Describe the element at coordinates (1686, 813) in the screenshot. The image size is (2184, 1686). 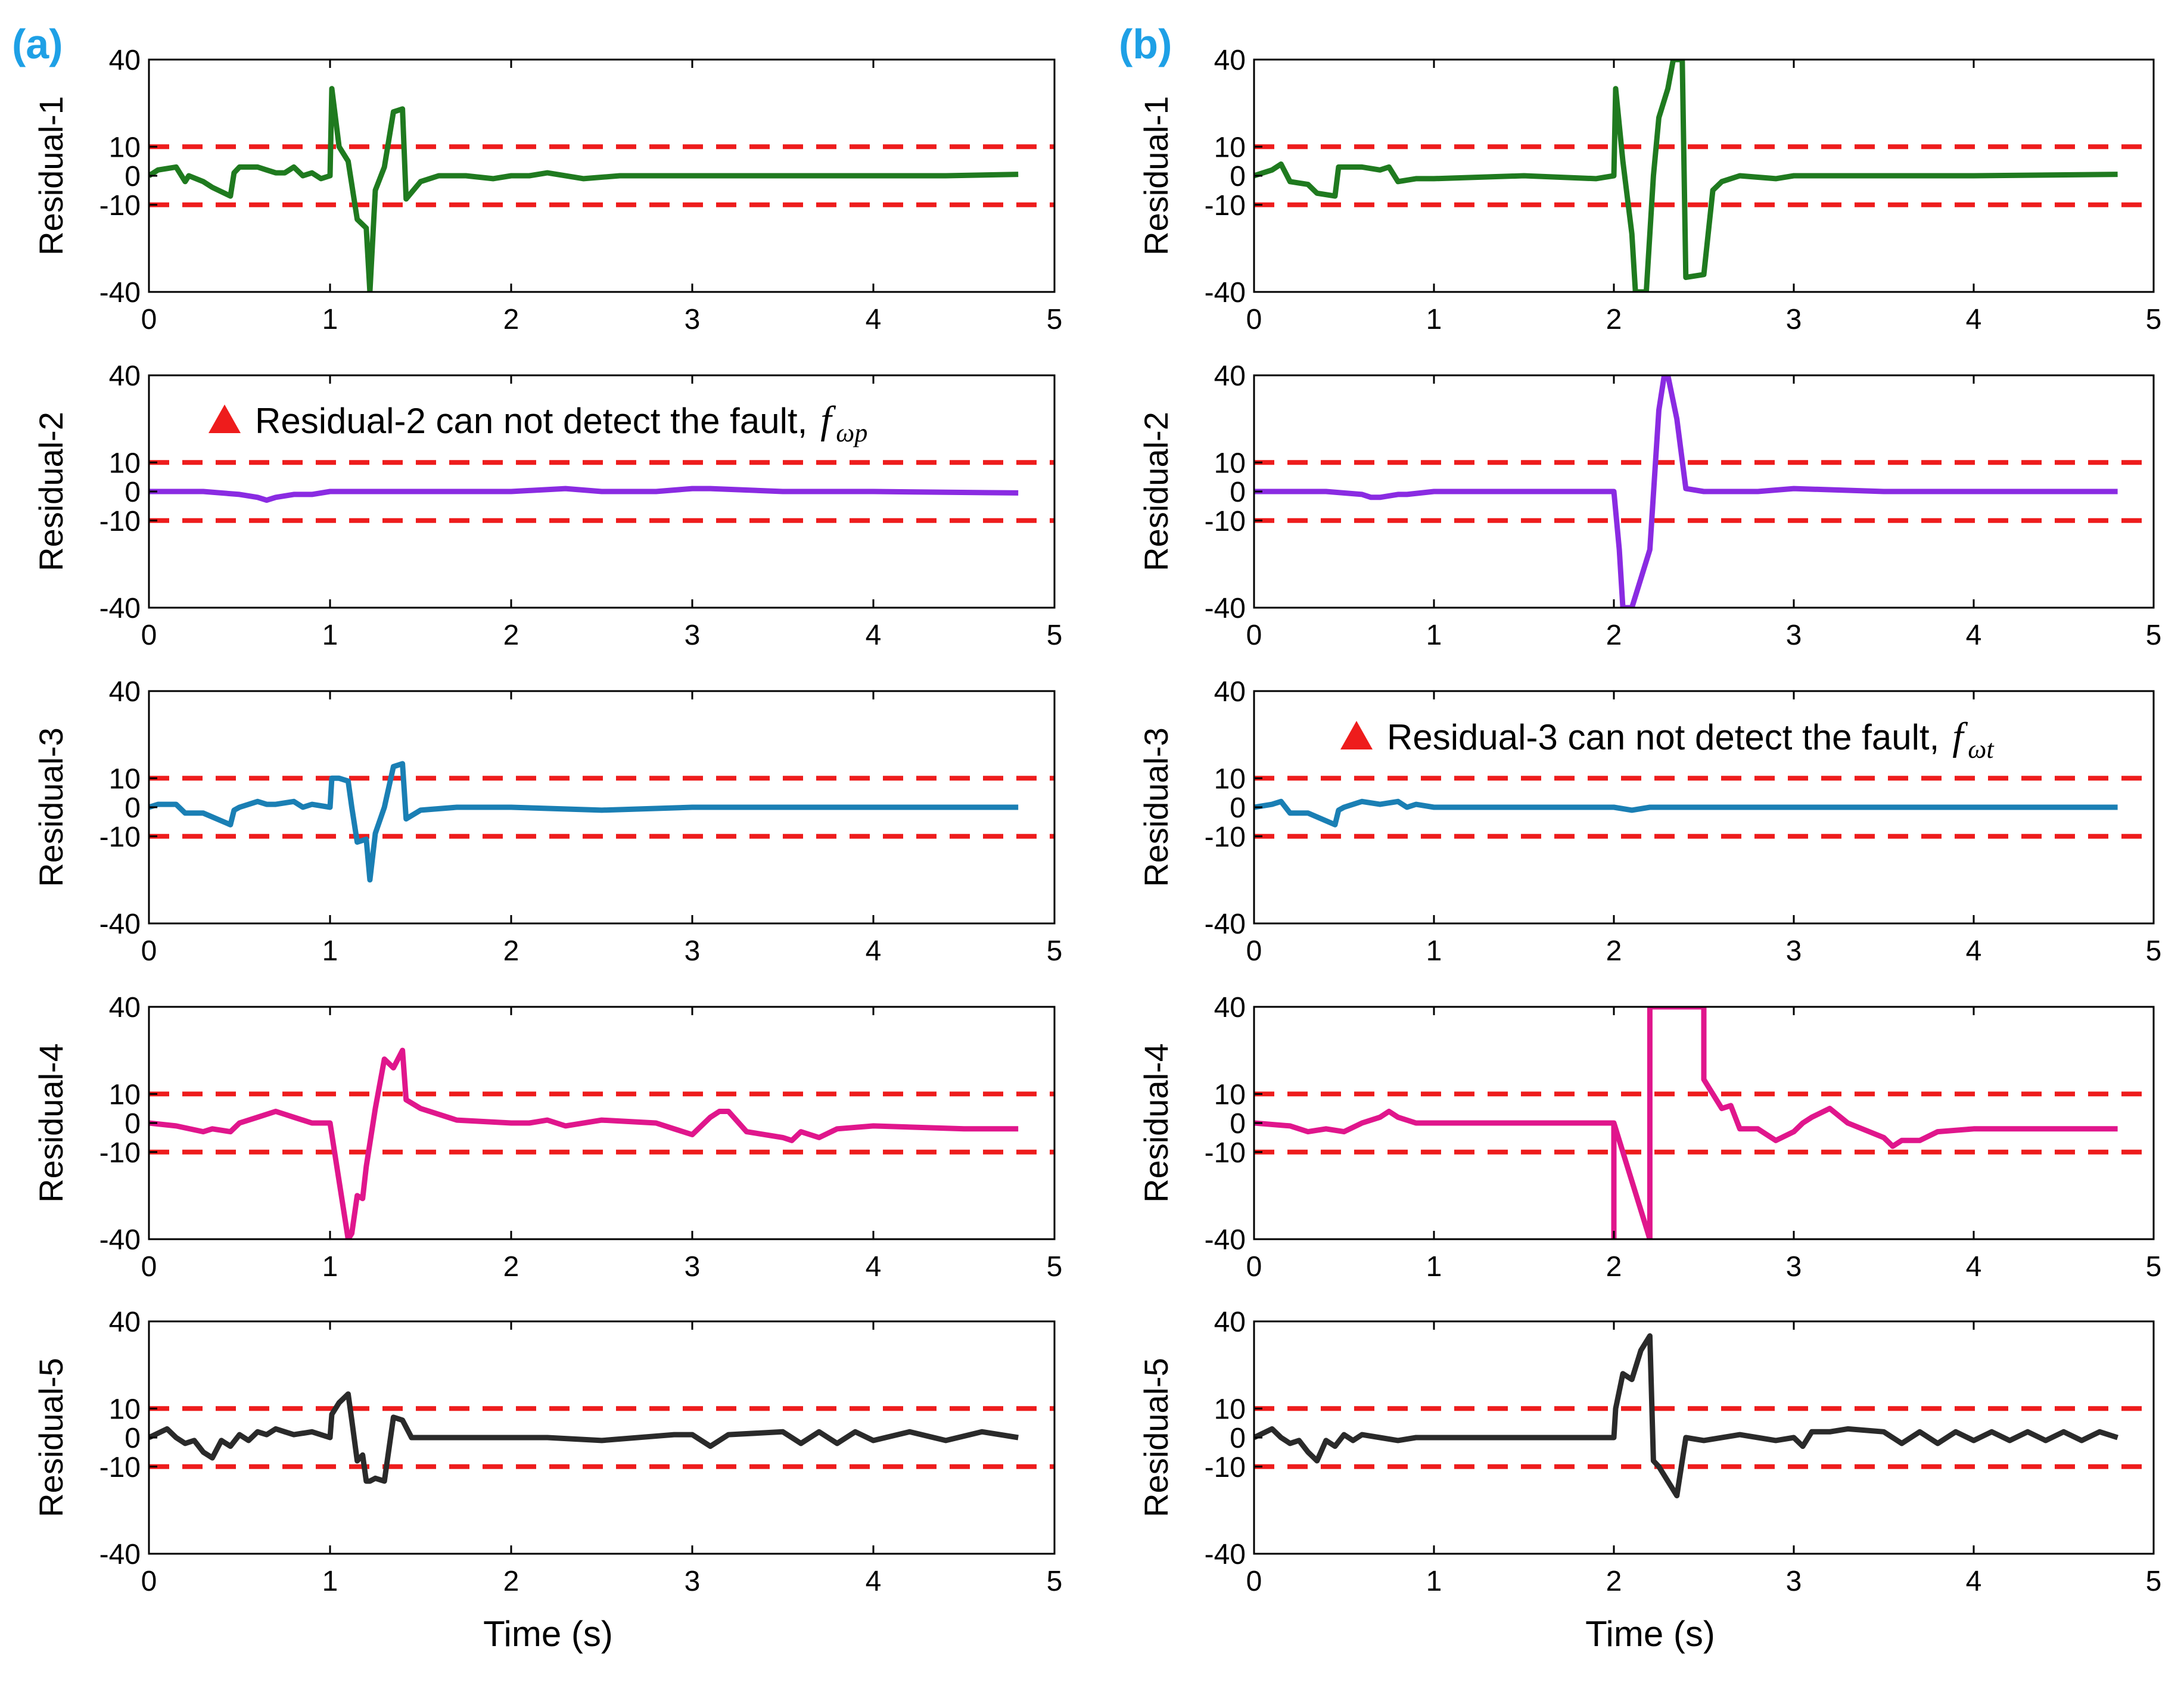
I see `series-line-b3` at that location.